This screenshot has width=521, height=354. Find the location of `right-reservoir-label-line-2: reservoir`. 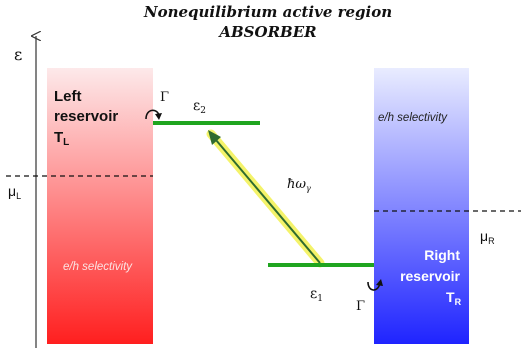

right-reservoir-label-line-2: reservoir is located at coordinates (430, 276).